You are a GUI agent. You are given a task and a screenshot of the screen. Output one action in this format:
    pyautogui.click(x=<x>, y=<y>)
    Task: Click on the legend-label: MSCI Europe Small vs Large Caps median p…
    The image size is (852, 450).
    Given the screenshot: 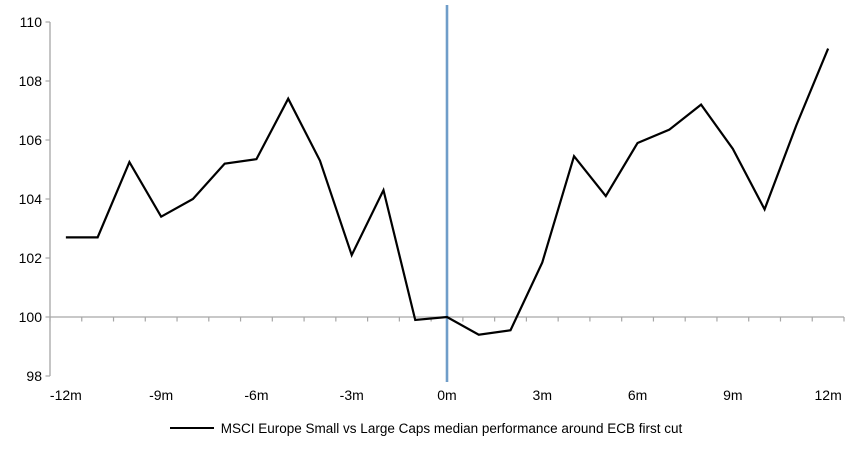 What is the action you would take?
    pyautogui.click(x=451, y=428)
    